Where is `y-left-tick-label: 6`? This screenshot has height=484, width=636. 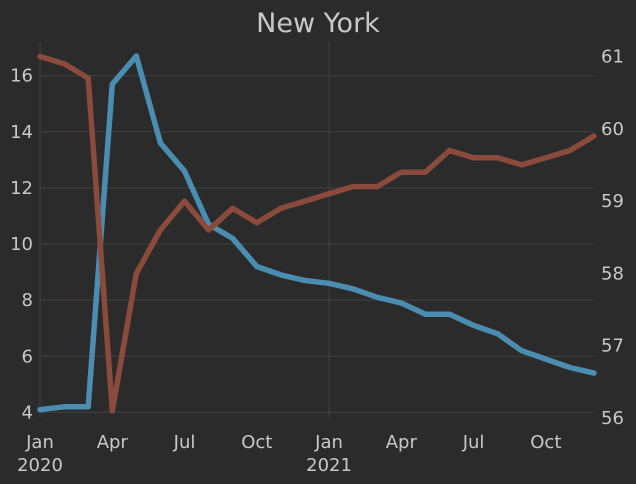
y-left-tick-label: 6 is located at coordinates (27, 356).